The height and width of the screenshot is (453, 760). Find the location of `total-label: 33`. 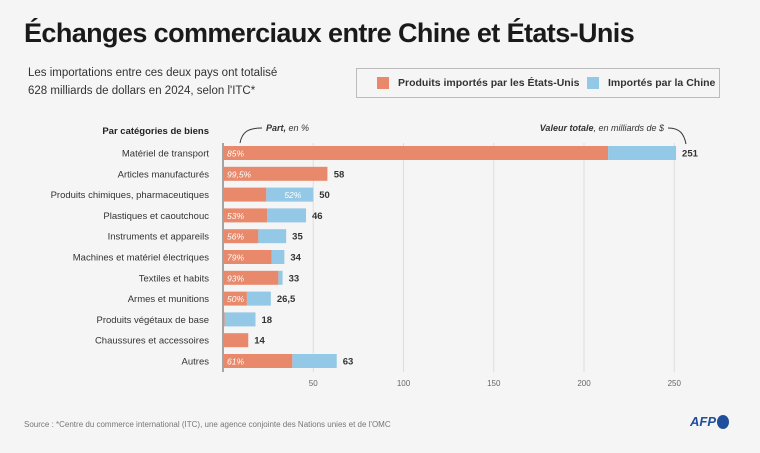

total-label: 33 is located at coordinates (294, 278).